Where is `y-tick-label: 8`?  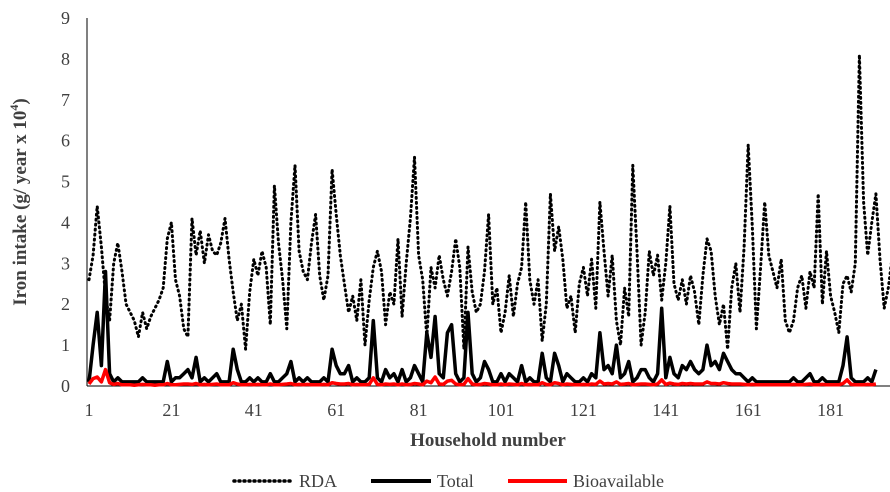 y-tick-label: 8 is located at coordinates (65, 59).